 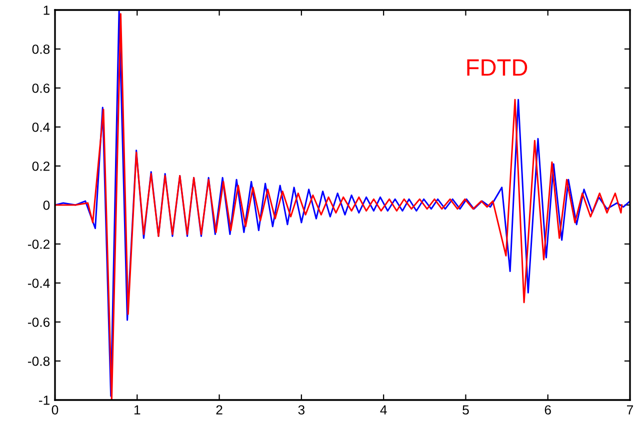 What do you see at coordinates (55, 410) in the screenshot?
I see `x-tick-label: 0` at bounding box center [55, 410].